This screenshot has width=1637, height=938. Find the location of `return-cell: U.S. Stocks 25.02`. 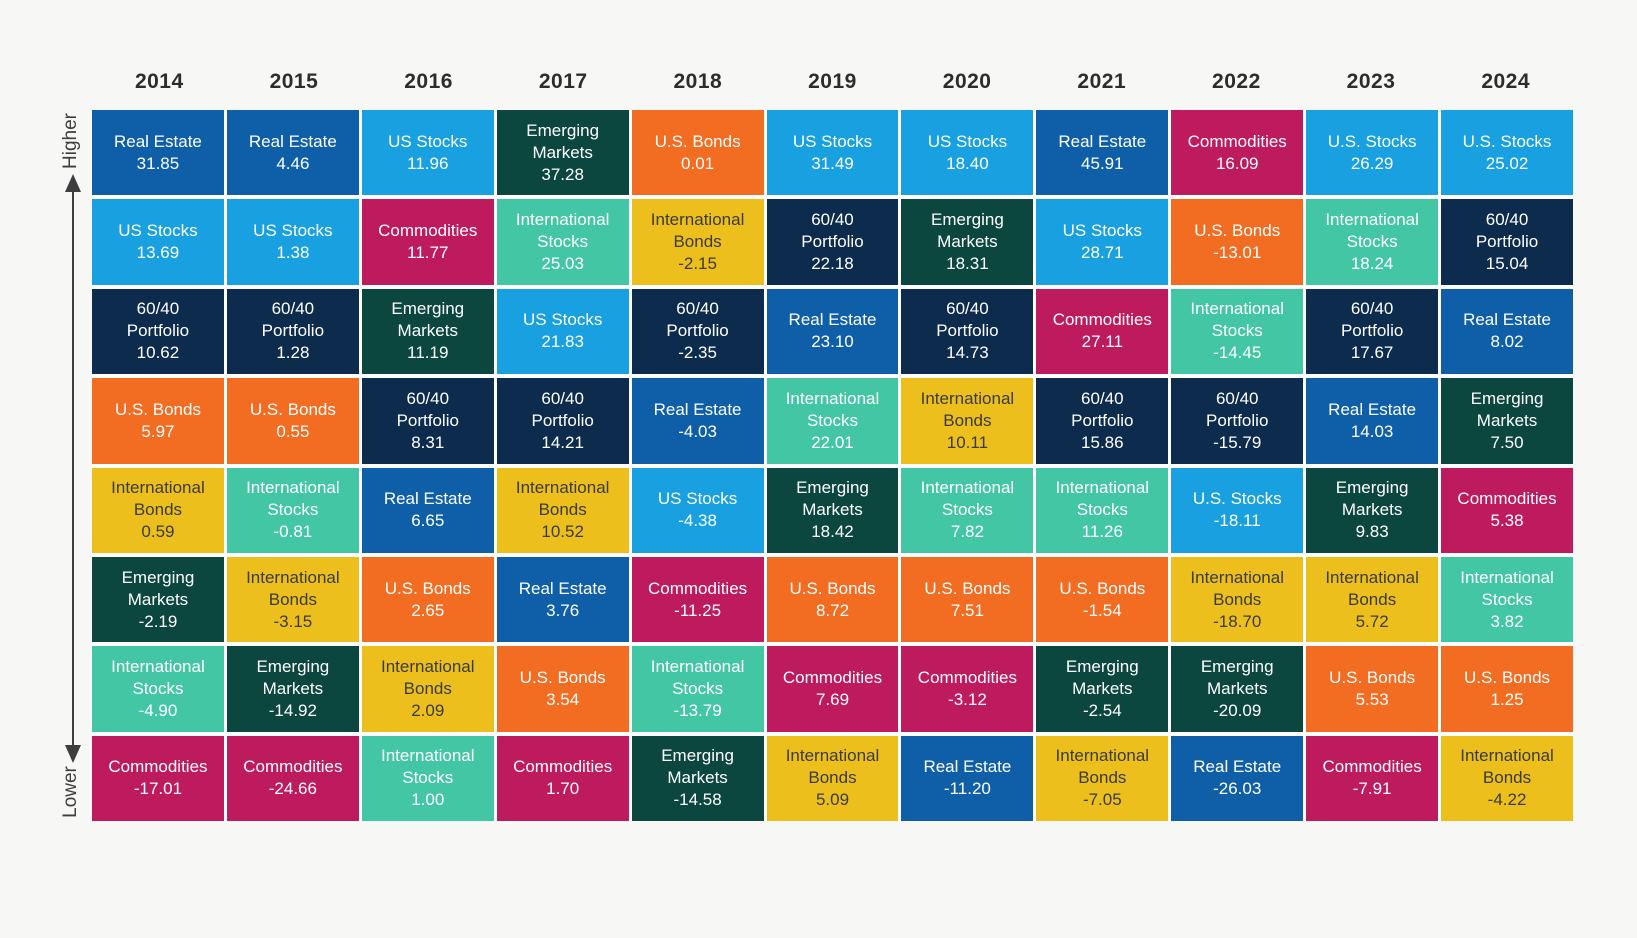

return-cell: U.S. Stocks 25.02 is located at coordinates (1507, 153).